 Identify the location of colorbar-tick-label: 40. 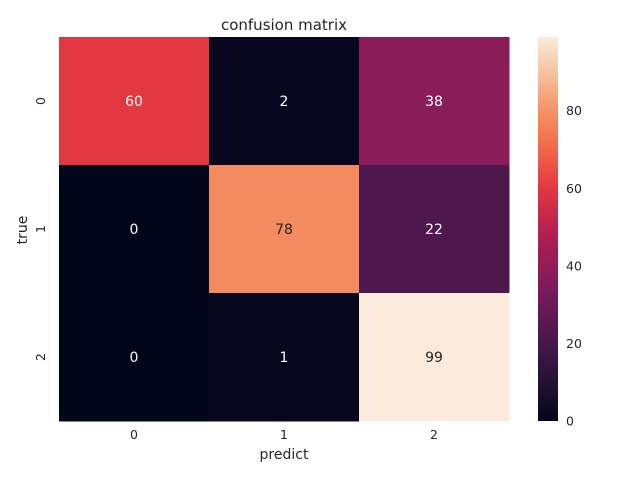
(574, 265).